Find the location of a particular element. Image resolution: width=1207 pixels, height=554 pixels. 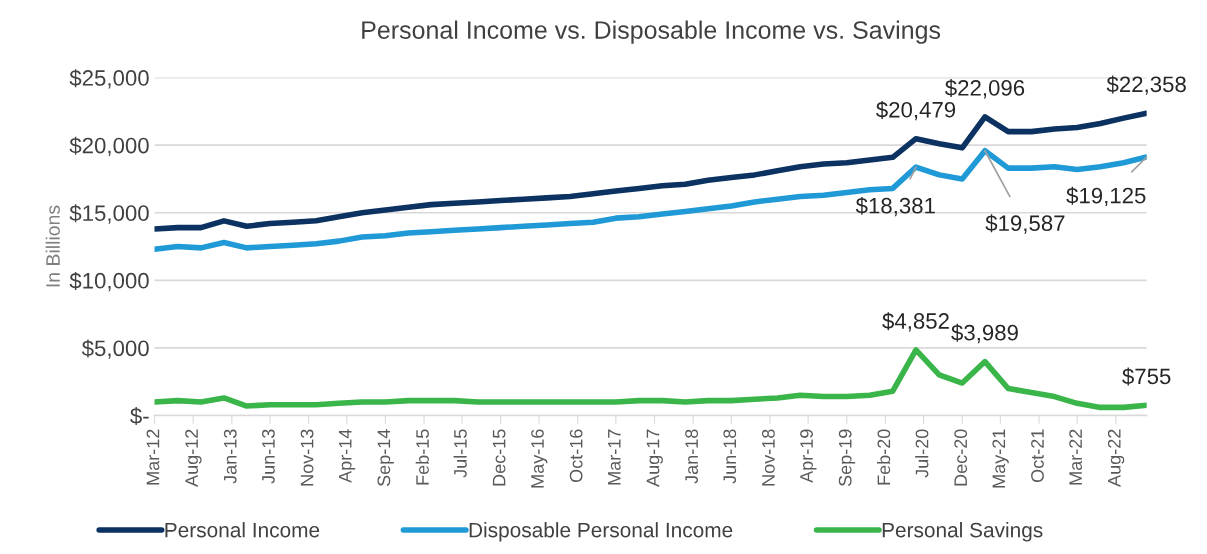

x-tick-label: Jul-20 is located at coordinates (922, 453).